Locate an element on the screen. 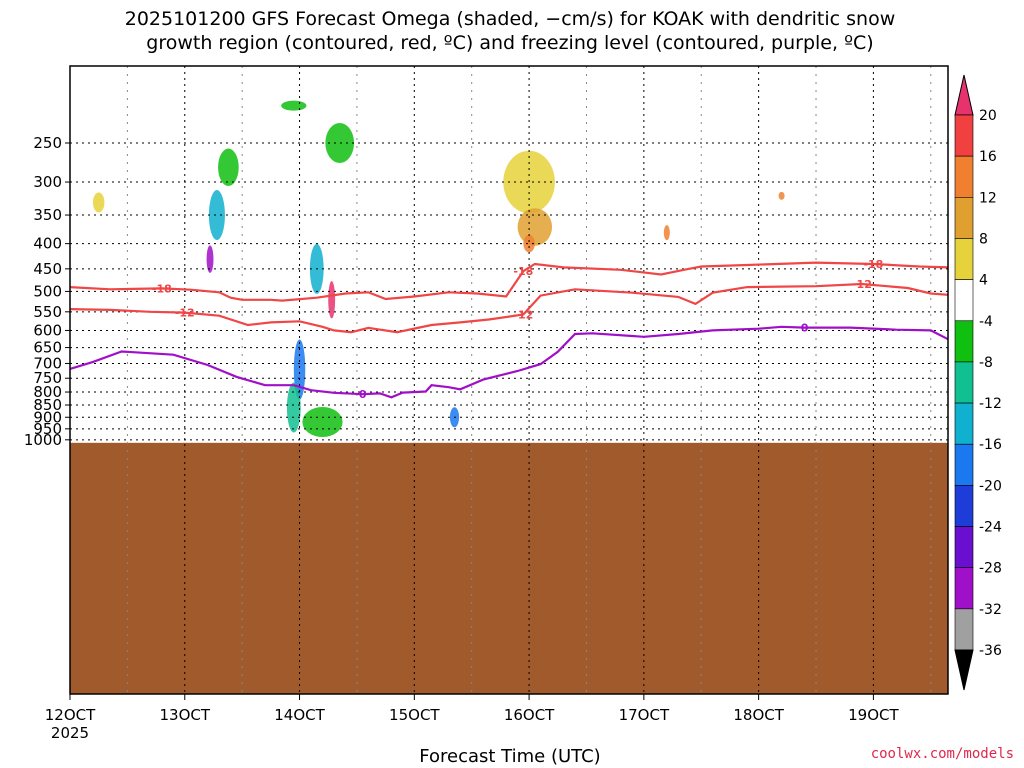  contour--12 is located at coordinates (509, 308).